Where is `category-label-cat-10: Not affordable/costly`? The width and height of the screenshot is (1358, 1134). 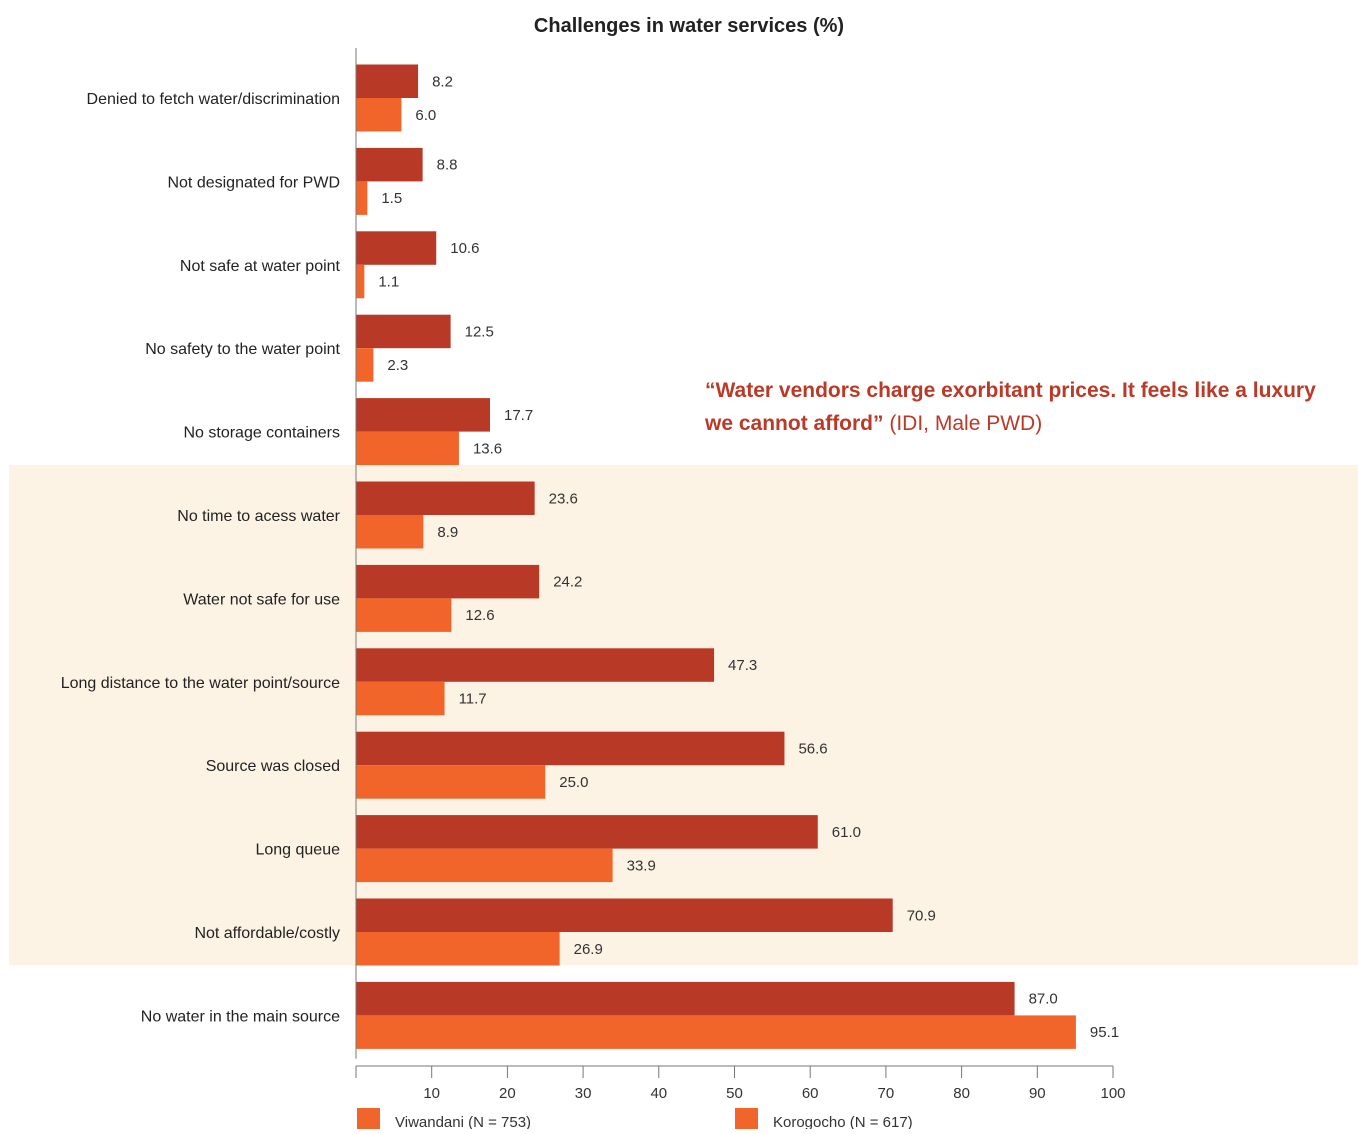
category-label-cat-10: Not affordable/costly is located at coordinates (267, 933).